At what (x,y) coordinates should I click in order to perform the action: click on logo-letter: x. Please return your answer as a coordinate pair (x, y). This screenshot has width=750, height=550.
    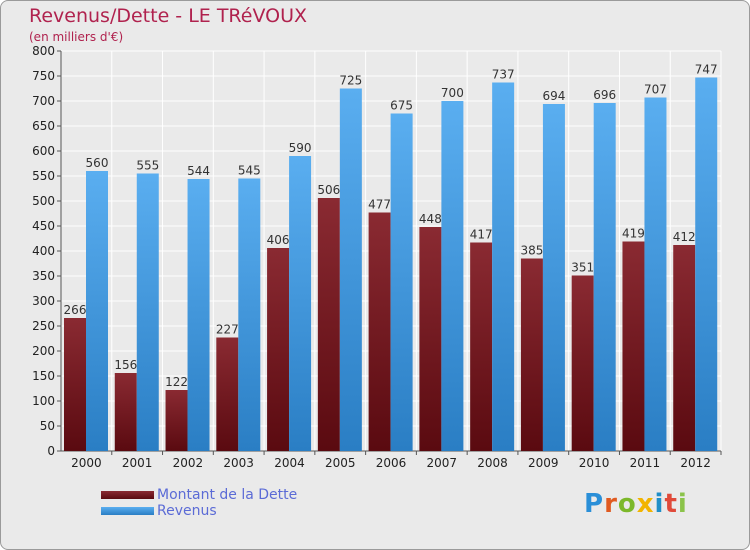
    Looking at the image, I should click on (645, 504).